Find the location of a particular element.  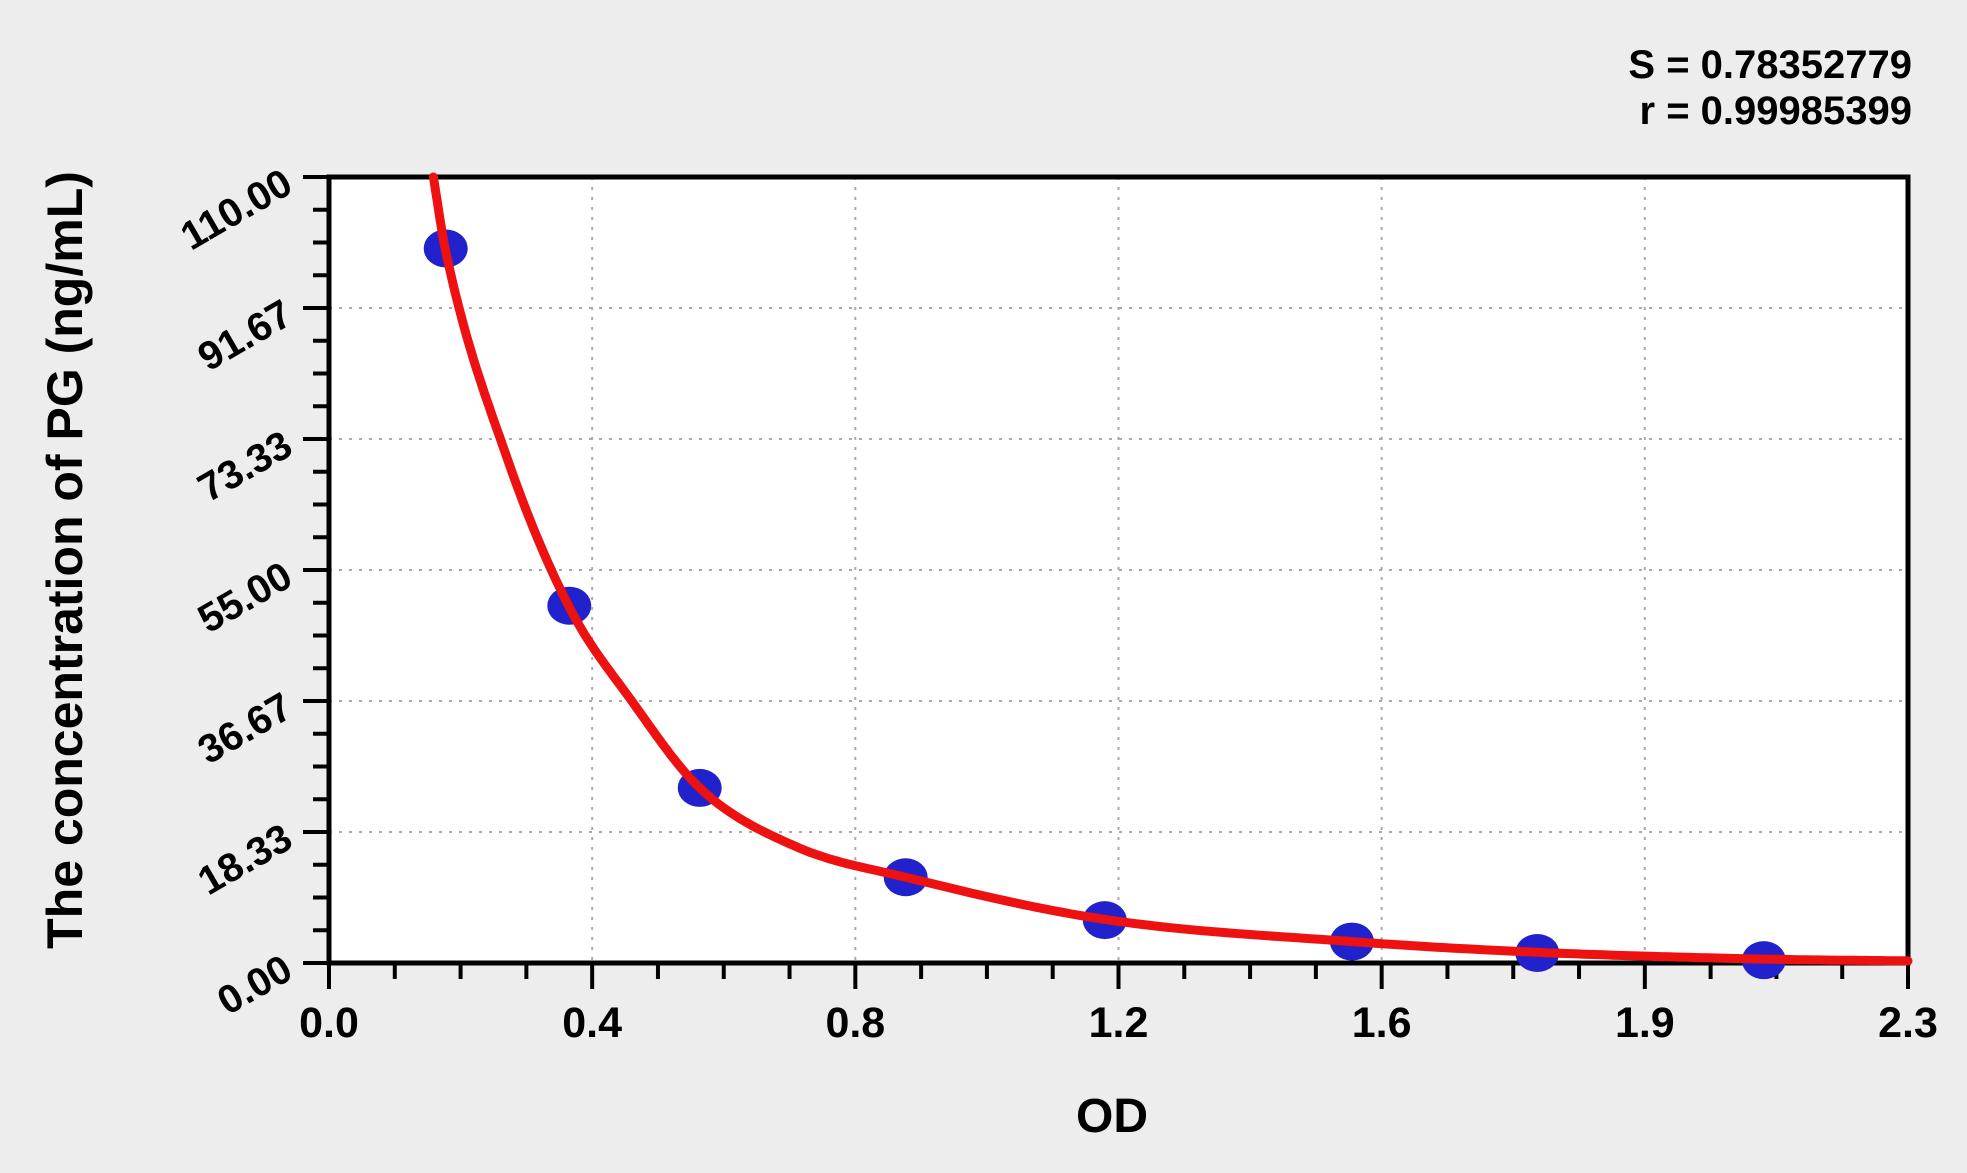

x-tick-label: 0.4 is located at coordinates (592, 1023).